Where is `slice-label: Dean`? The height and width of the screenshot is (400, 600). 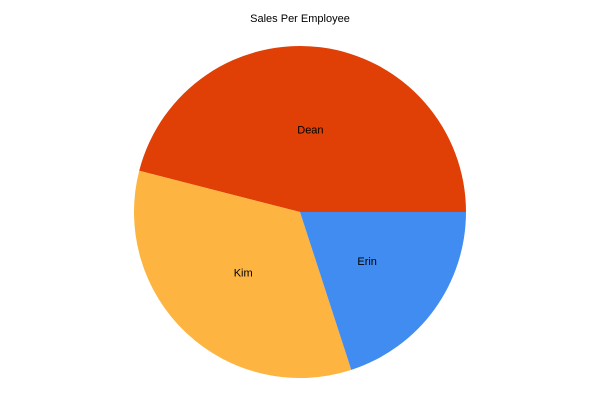 slice-label: Dean is located at coordinates (310, 131).